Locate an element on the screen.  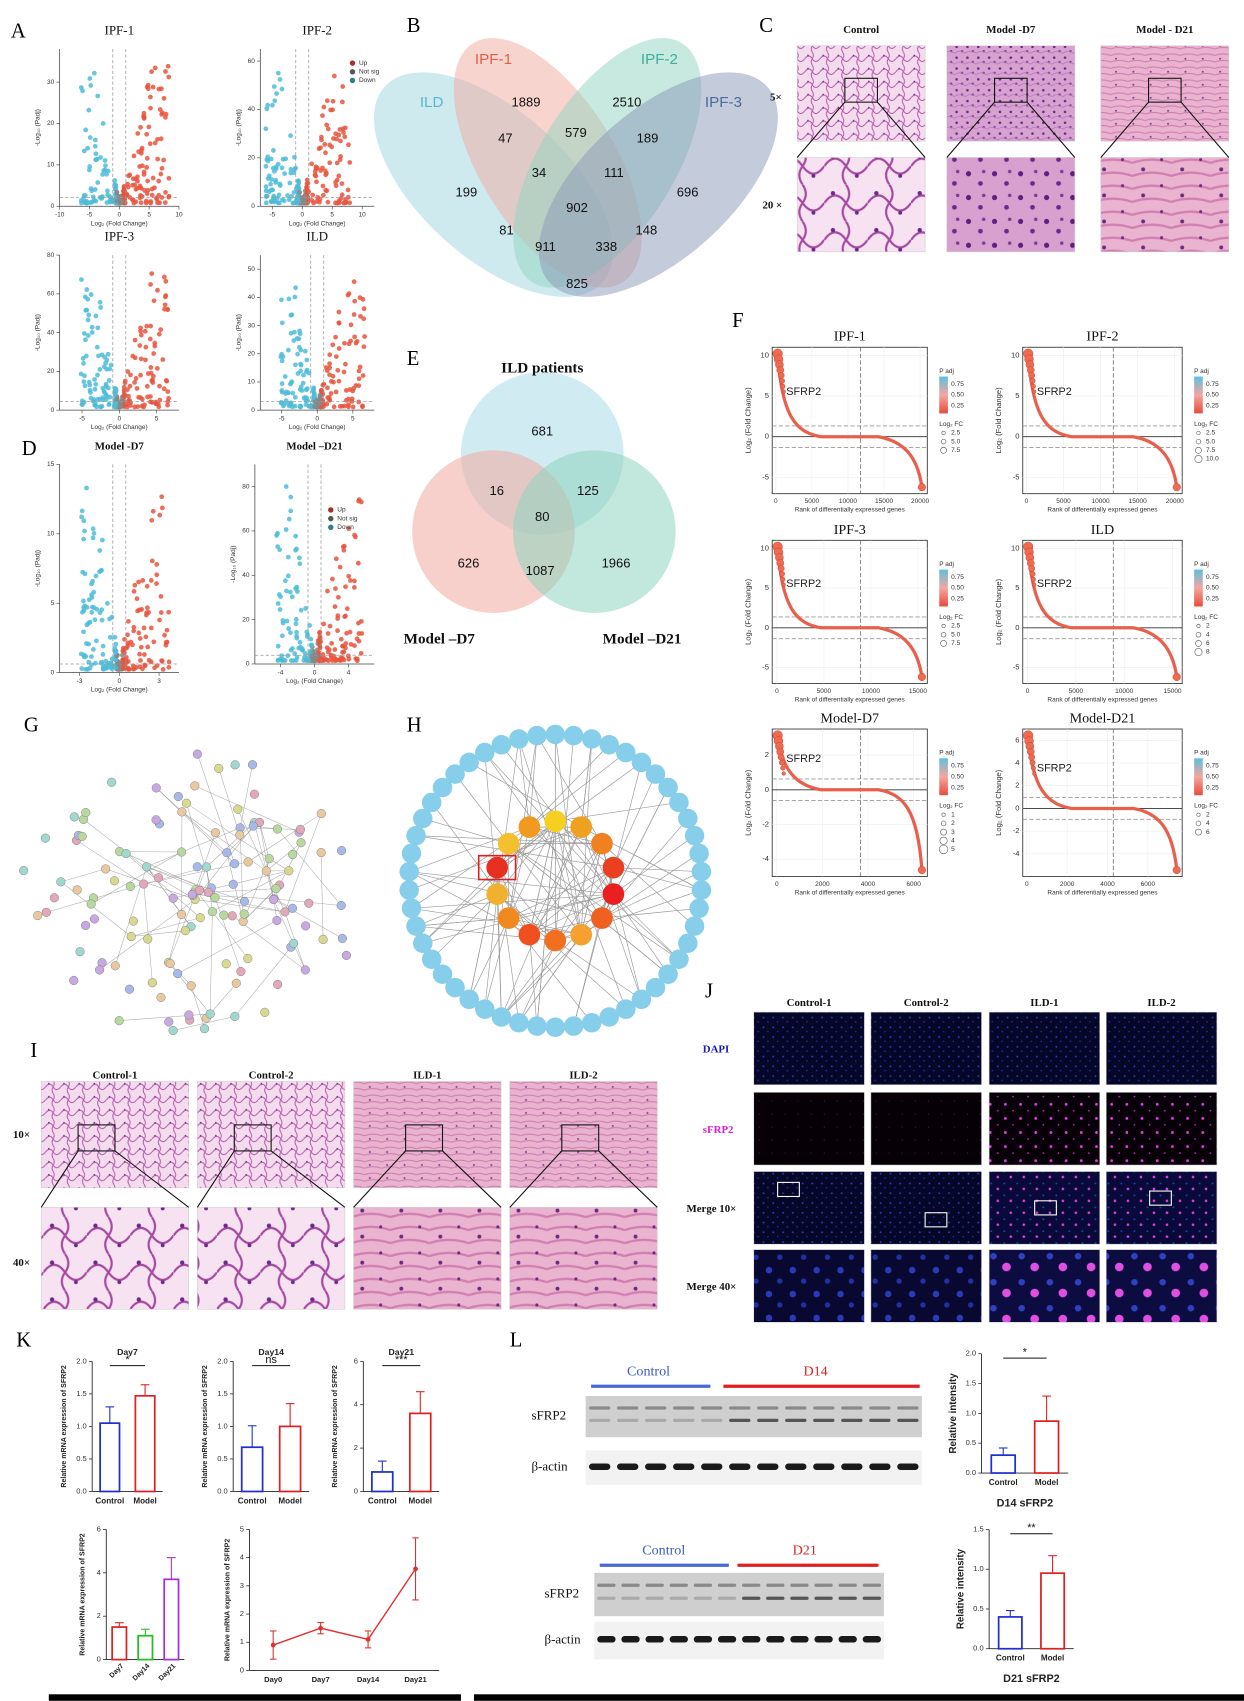
legend-label: 0.50 is located at coordinates (1212, 776).